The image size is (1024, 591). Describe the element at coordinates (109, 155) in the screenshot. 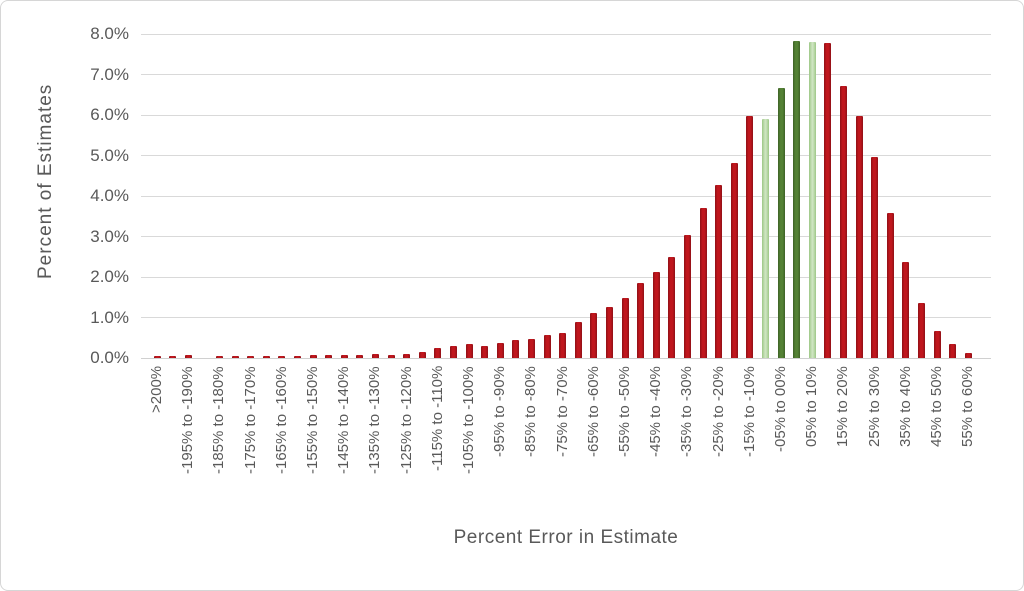

I see `y-tick-label: 5.0%` at that location.